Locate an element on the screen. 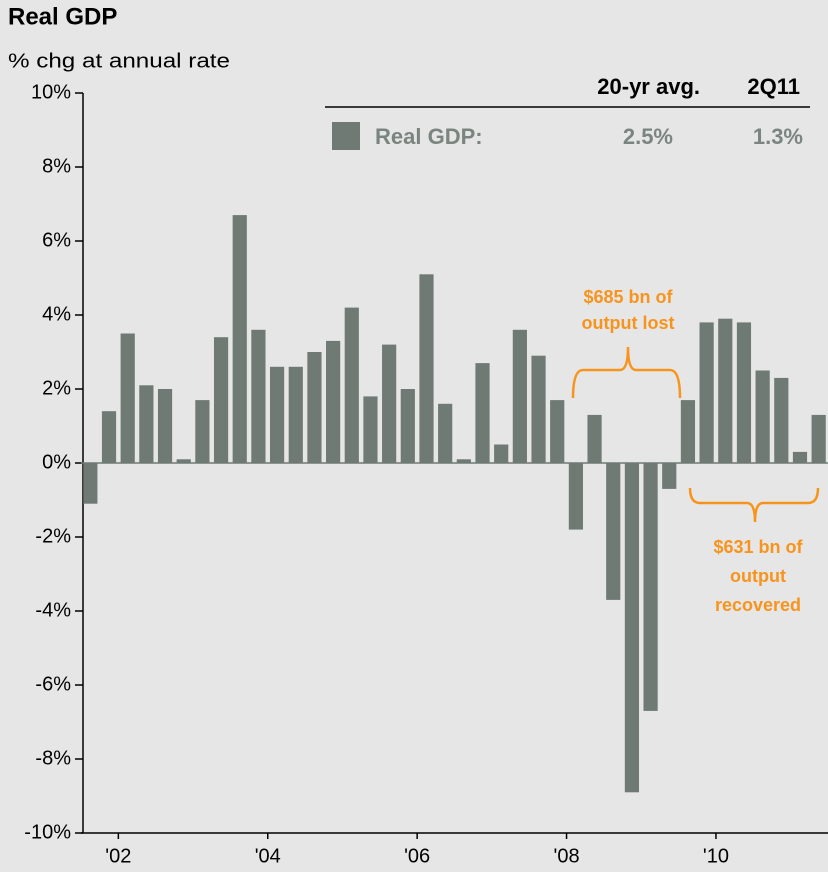 Image resolution: width=828 pixels, height=872 pixels. y-tick-label: 0% is located at coordinates (56, 462).